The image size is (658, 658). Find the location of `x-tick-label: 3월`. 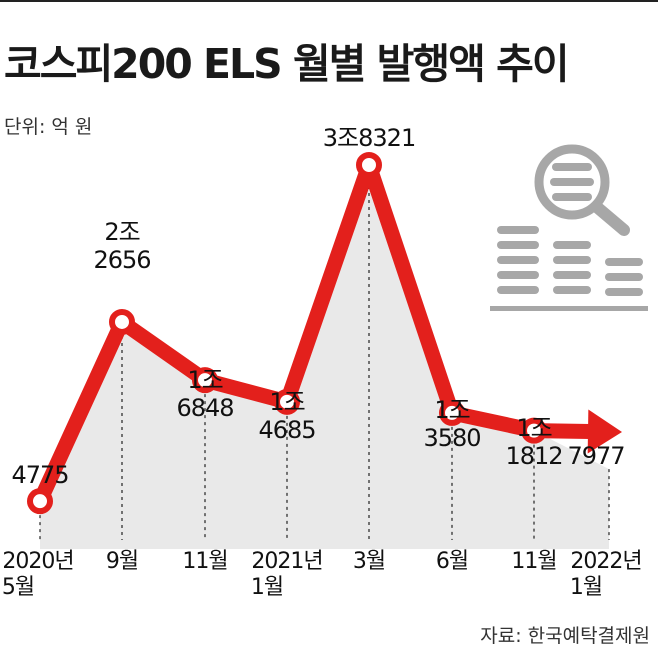

x-tick-label: 3월 is located at coordinates (369, 561).